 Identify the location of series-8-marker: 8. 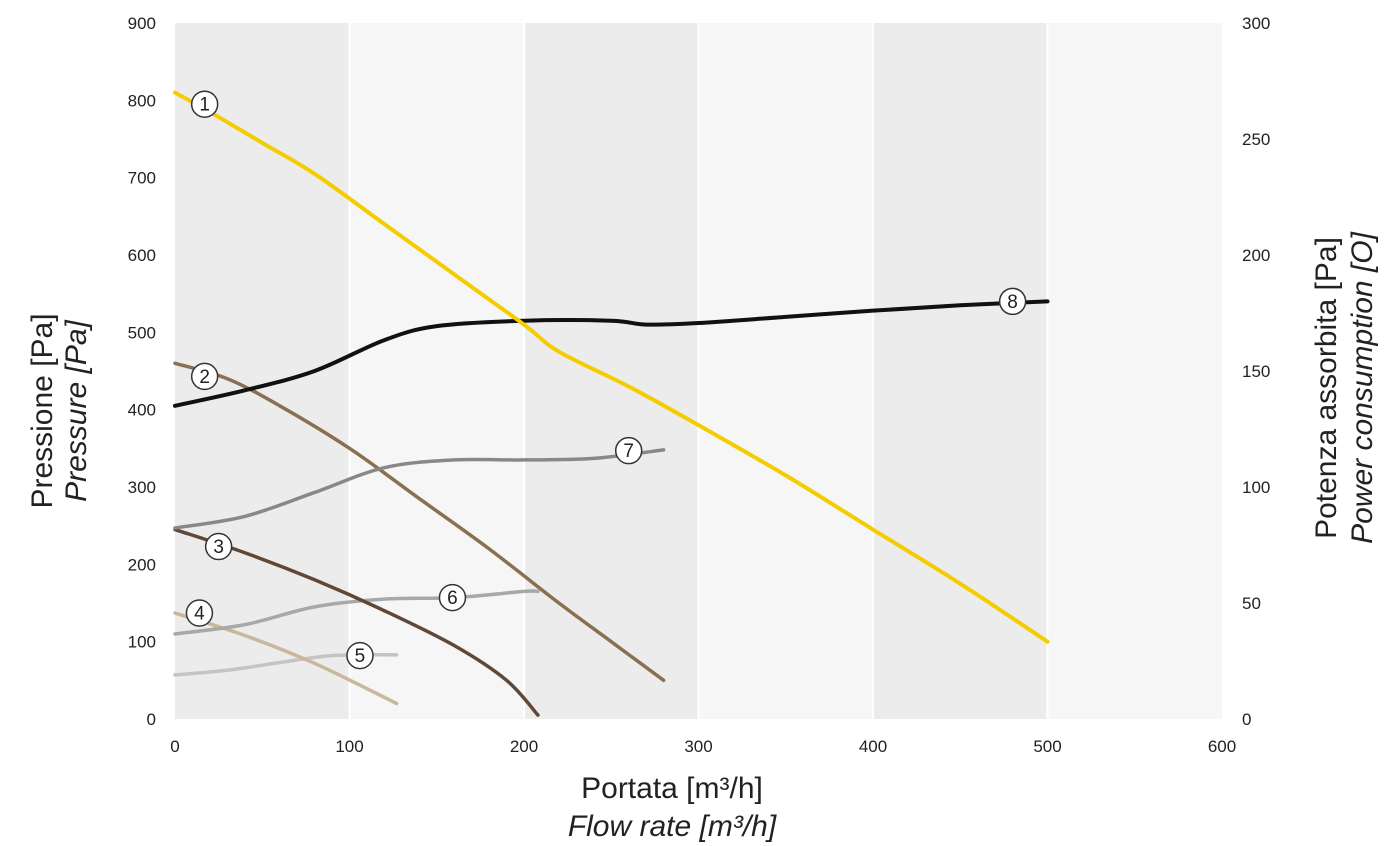
(1012, 301).